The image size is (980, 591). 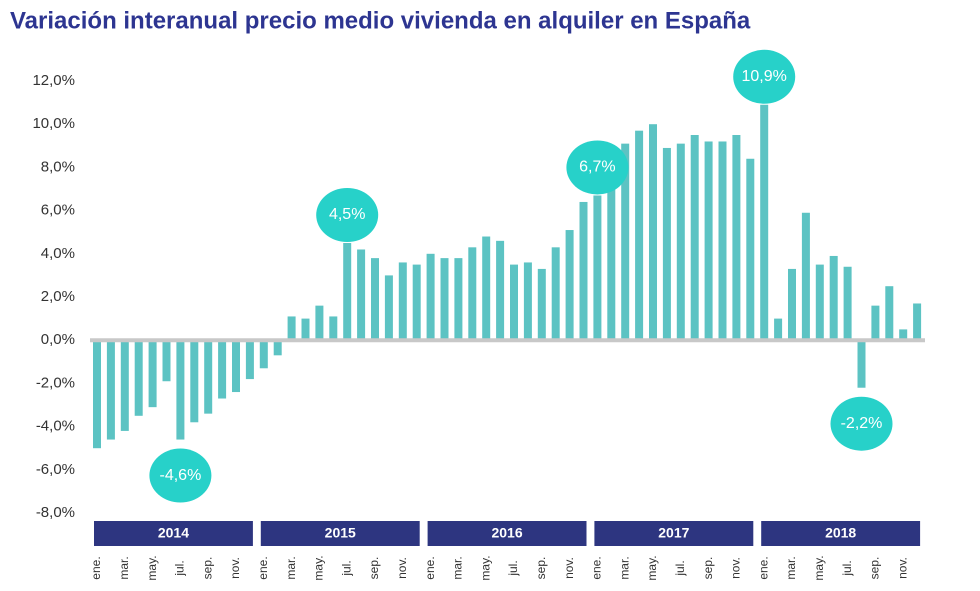 What do you see at coordinates (58, 253) in the screenshot?
I see `y-tick-label: 4,0%` at bounding box center [58, 253].